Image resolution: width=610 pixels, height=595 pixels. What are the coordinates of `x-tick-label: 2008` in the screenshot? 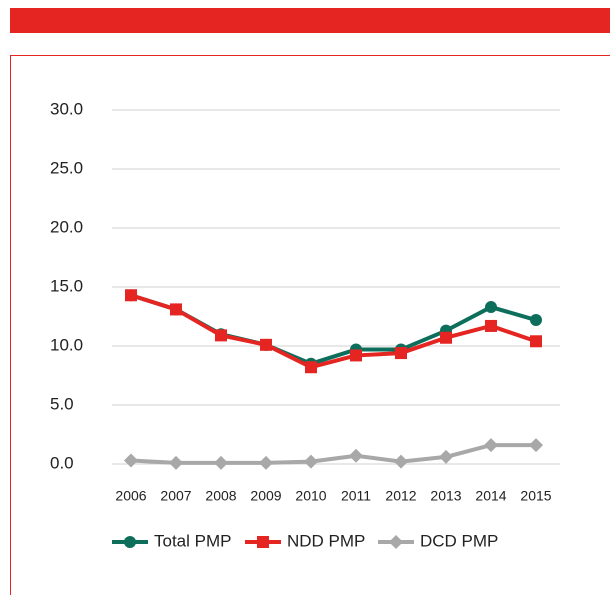 It's located at (220, 496).